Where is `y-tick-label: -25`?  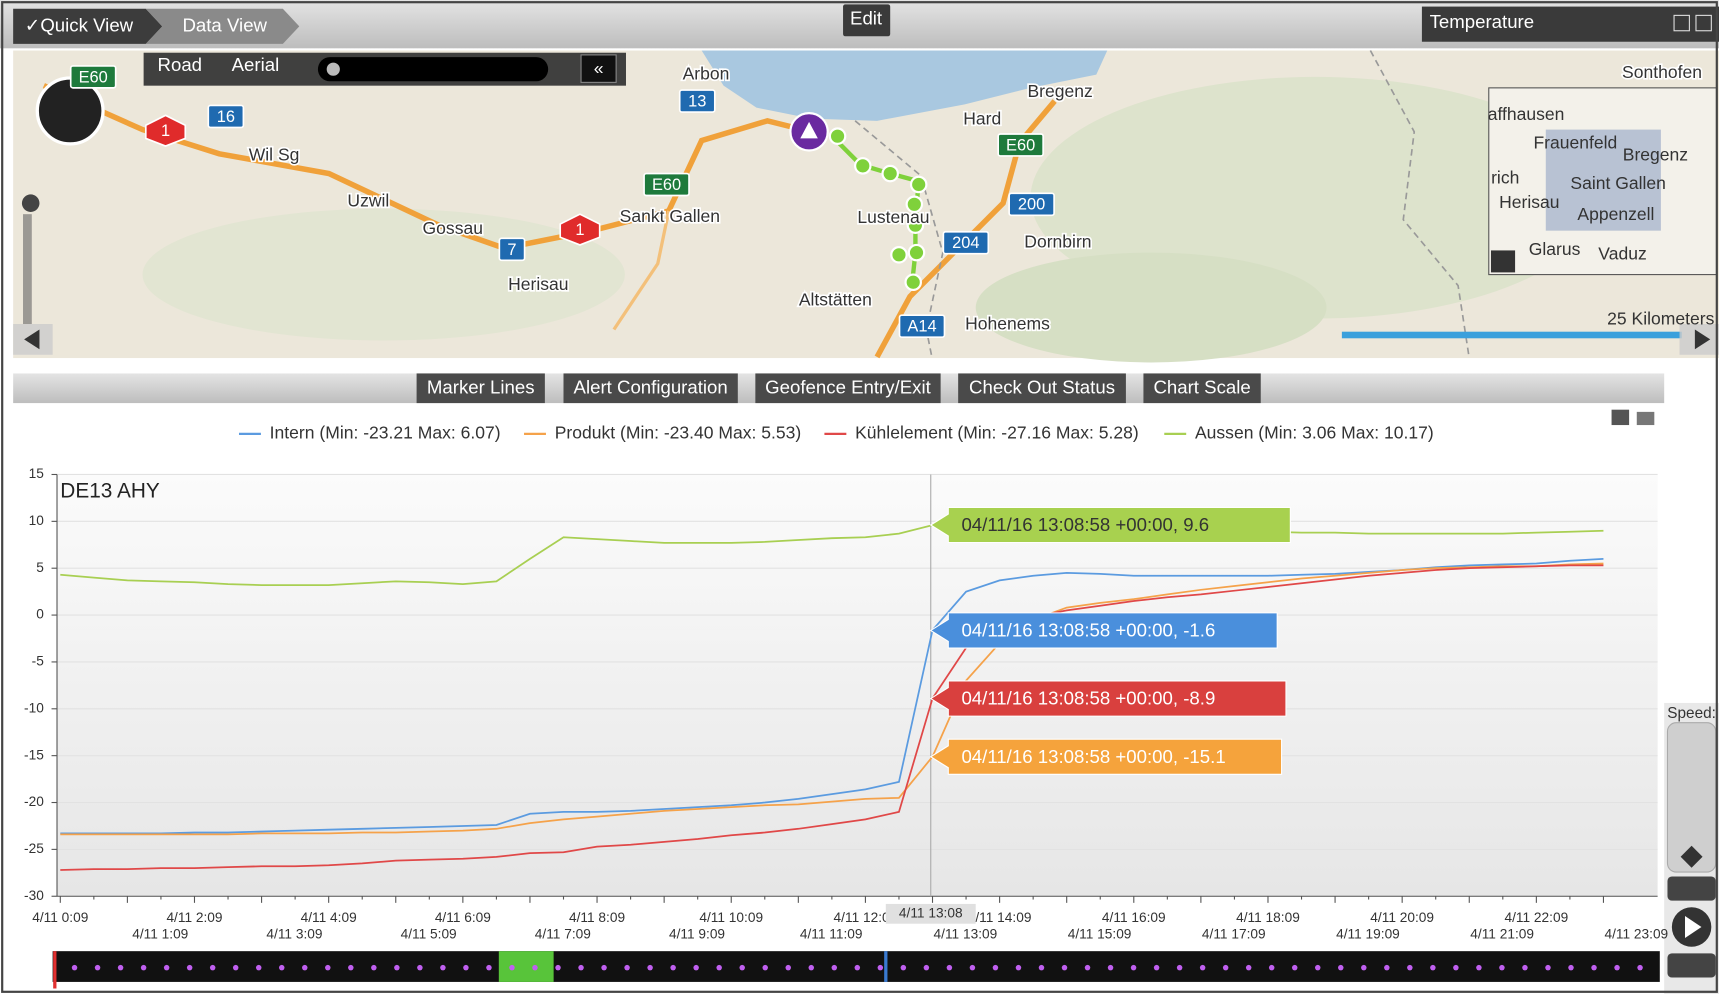
y-tick-label: -25 is located at coordinates (34, 848).